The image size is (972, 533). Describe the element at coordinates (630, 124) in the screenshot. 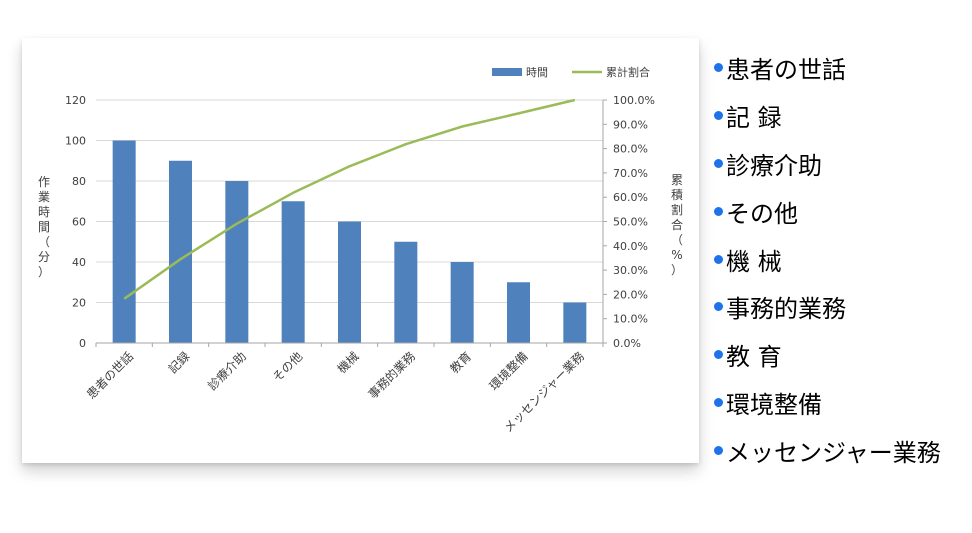

I see `y2-tick-label: 90.0%` at that location.